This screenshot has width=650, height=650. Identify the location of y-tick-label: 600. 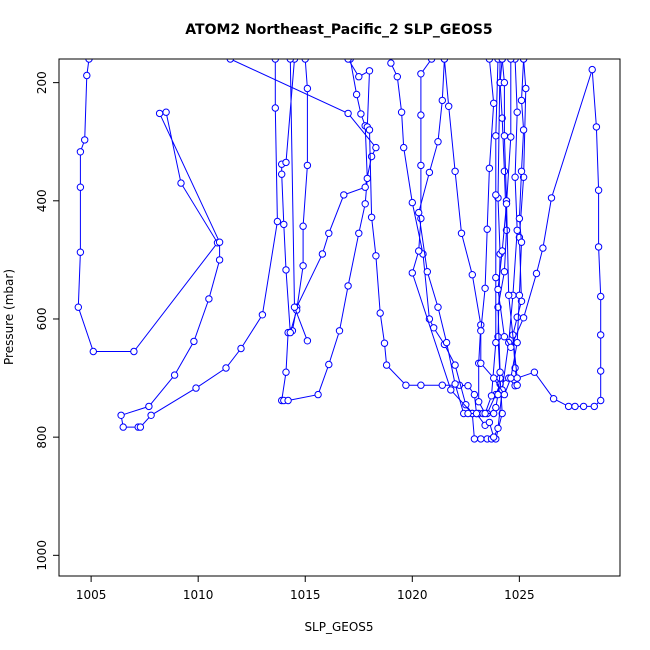
(42, 319).